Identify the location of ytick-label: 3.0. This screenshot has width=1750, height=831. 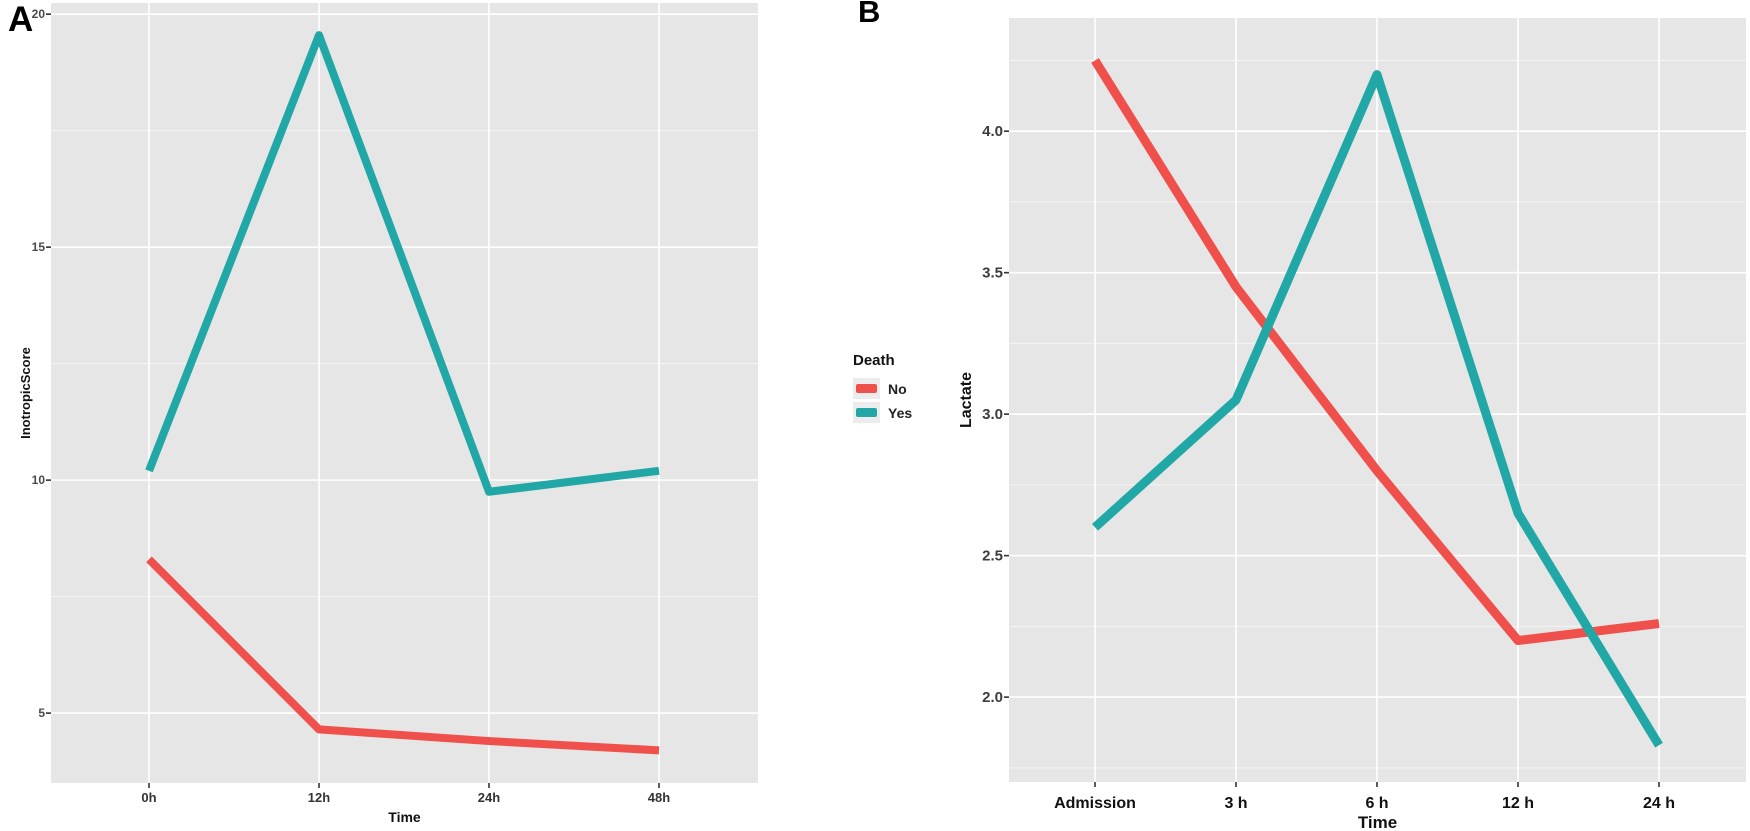
(992, 414).